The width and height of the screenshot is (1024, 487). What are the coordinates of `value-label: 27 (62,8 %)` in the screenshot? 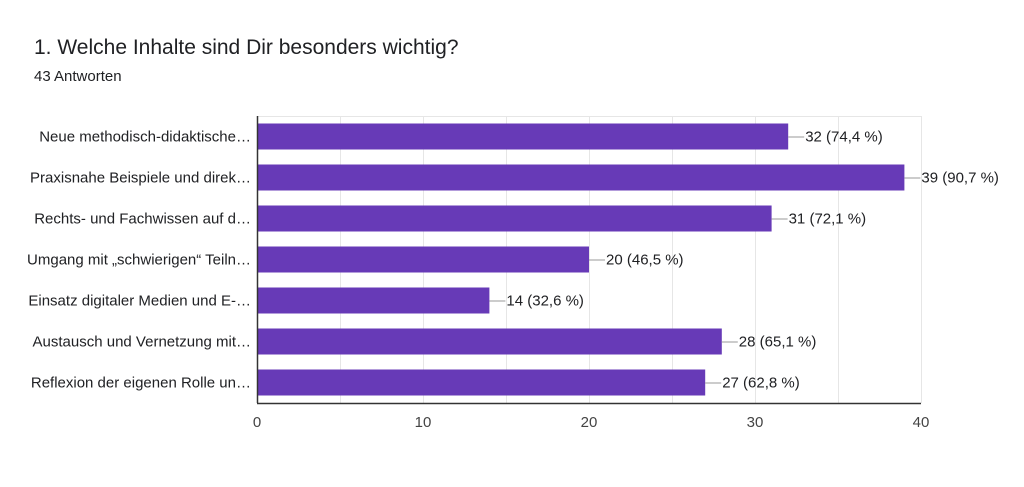 It's located at (761, 383).